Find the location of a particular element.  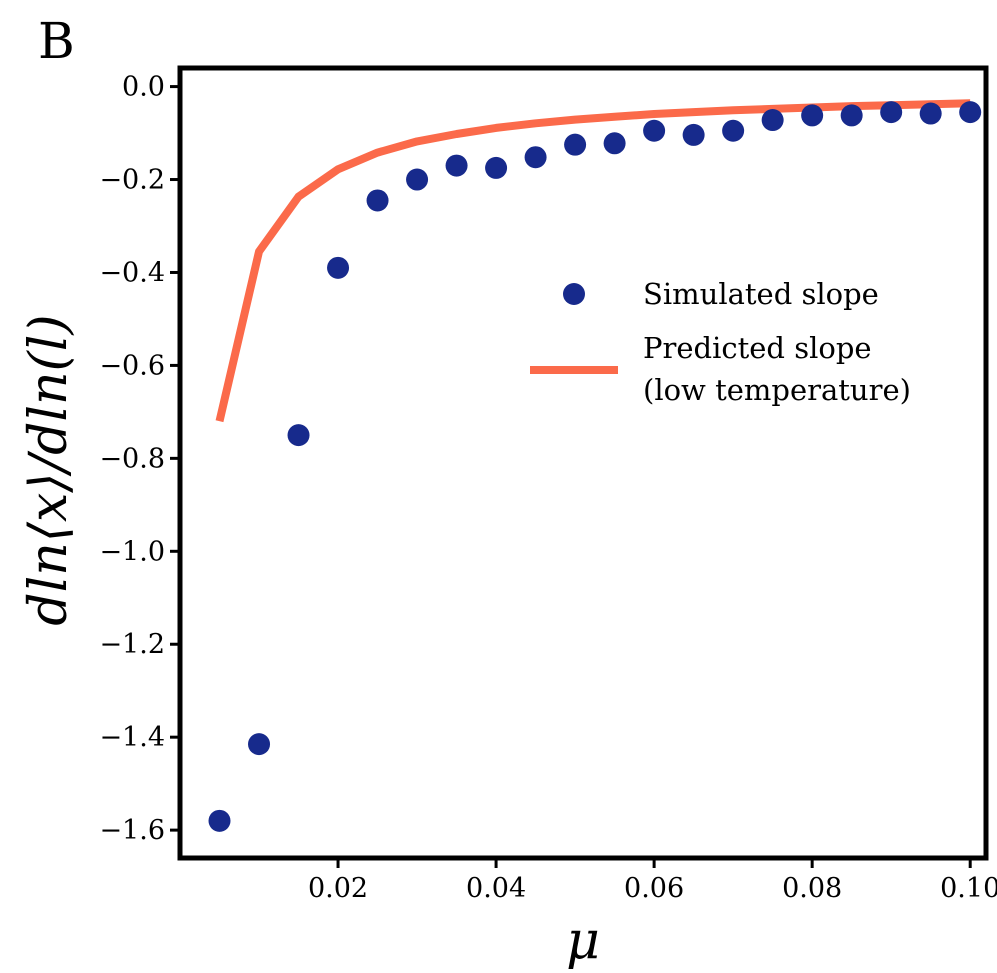

legend-simulated-marker is located at coordinates (574, 294).